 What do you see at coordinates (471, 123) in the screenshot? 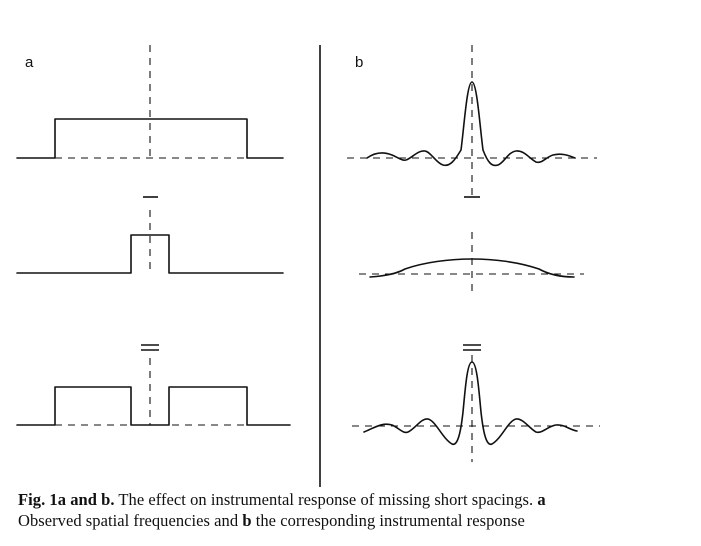
I see `panel-b-row-1-response-curve` at bounding box center [471, 123].